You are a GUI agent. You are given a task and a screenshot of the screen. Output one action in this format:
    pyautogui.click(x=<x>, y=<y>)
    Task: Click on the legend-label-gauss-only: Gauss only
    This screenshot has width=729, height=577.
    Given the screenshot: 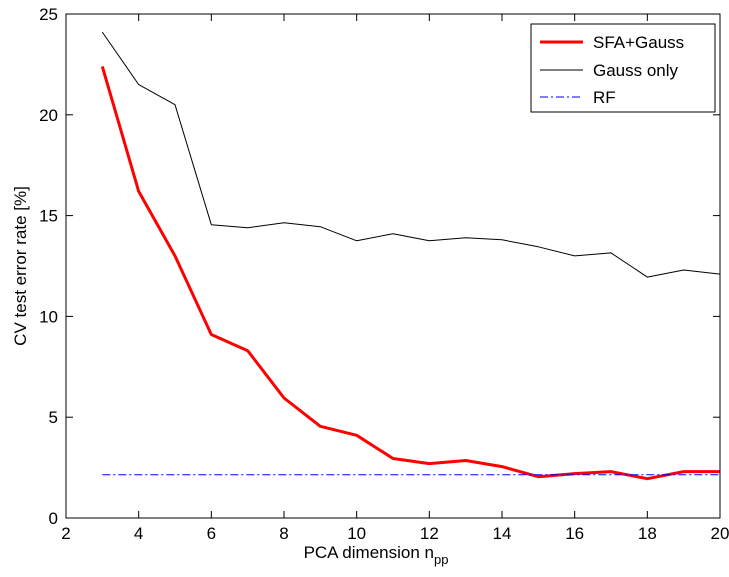 What is the action you would take?
    pyautogui.click(x=636, y=70)
    